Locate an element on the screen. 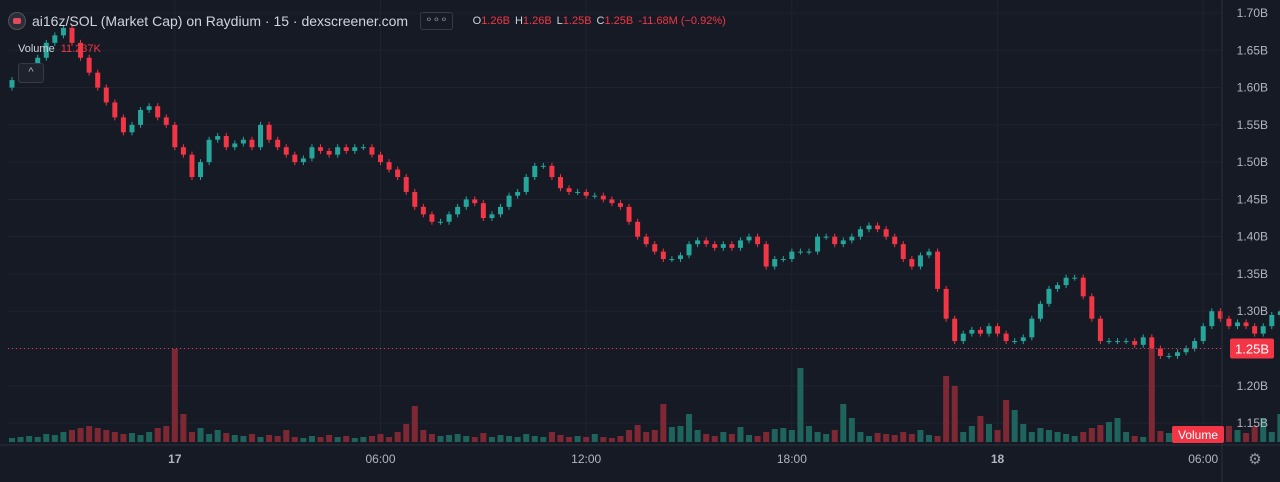 This screenshot has width=1280, height=482. volume-label: Volume is located at coordinates (36, 49).